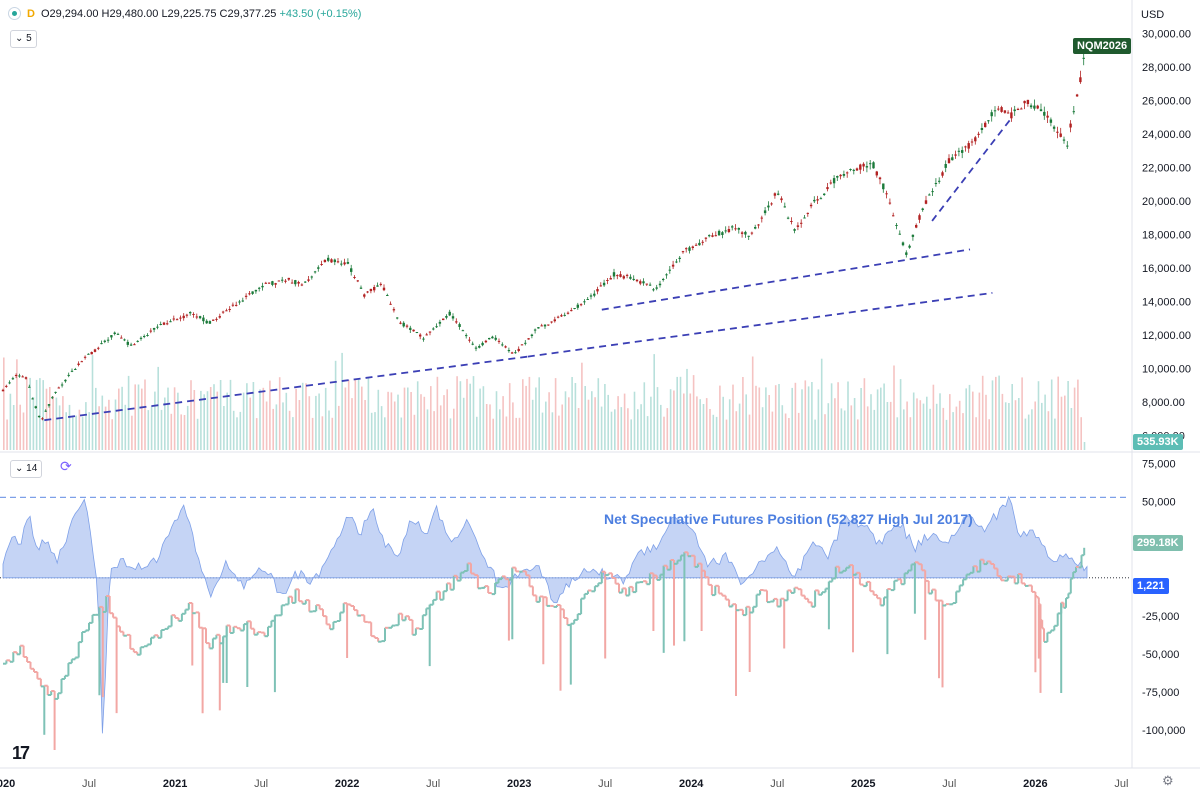 The height and width of the screenshot is (794, 1200). I want to click on indicator-pane-toggle: ⌄ 14, so click(26, 469).